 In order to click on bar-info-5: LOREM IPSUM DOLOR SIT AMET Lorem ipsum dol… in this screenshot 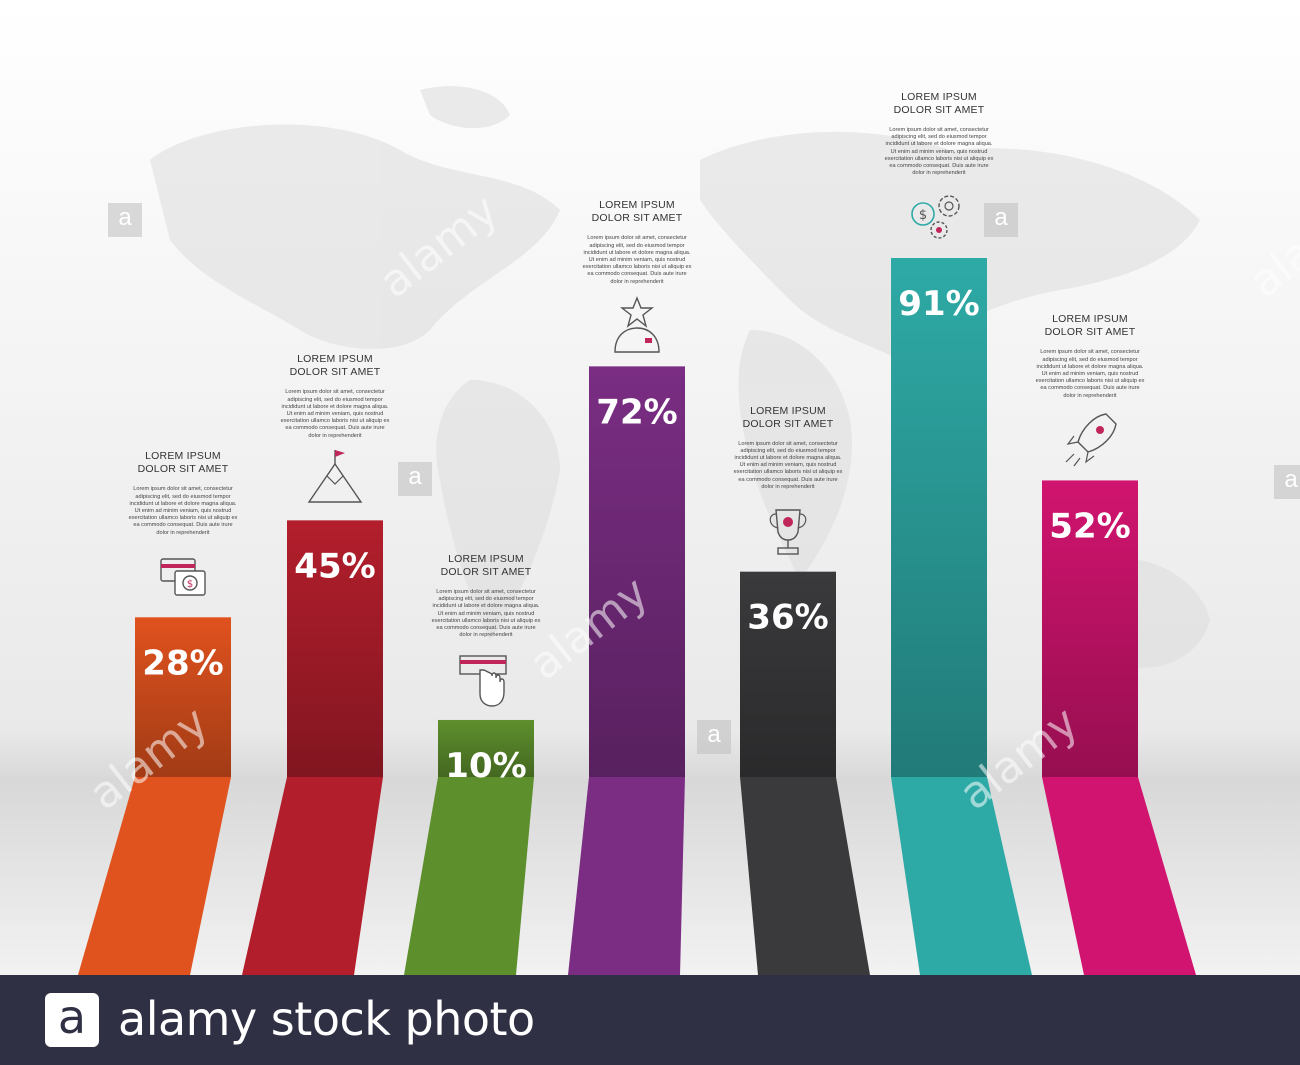, I will do `click(788, 448)`.